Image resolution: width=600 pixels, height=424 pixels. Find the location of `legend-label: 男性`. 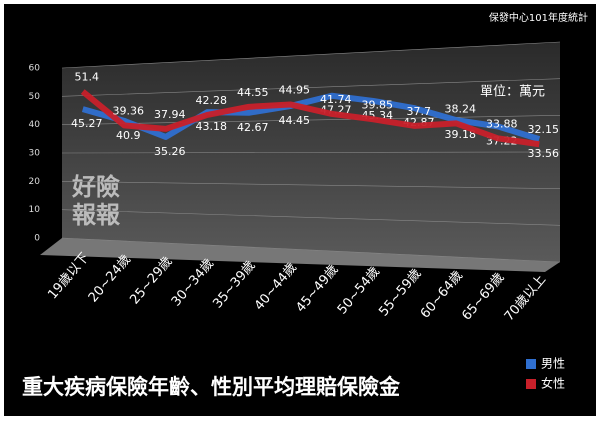

legend-label: 男性 is located at coordinates (553, 364).